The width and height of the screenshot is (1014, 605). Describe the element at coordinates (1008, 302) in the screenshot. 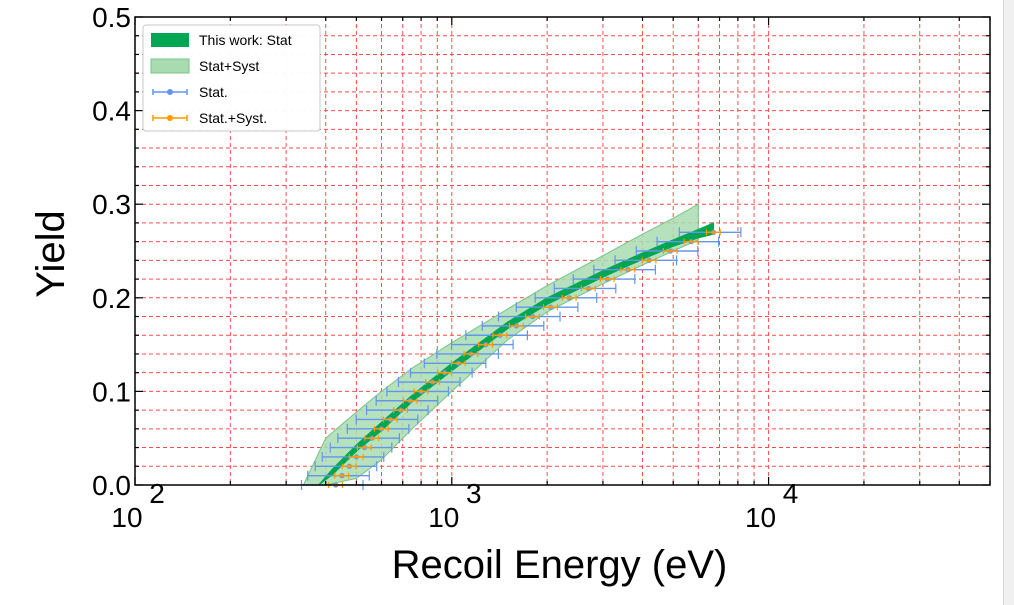

I see `vertical-scrollbar` at that location.